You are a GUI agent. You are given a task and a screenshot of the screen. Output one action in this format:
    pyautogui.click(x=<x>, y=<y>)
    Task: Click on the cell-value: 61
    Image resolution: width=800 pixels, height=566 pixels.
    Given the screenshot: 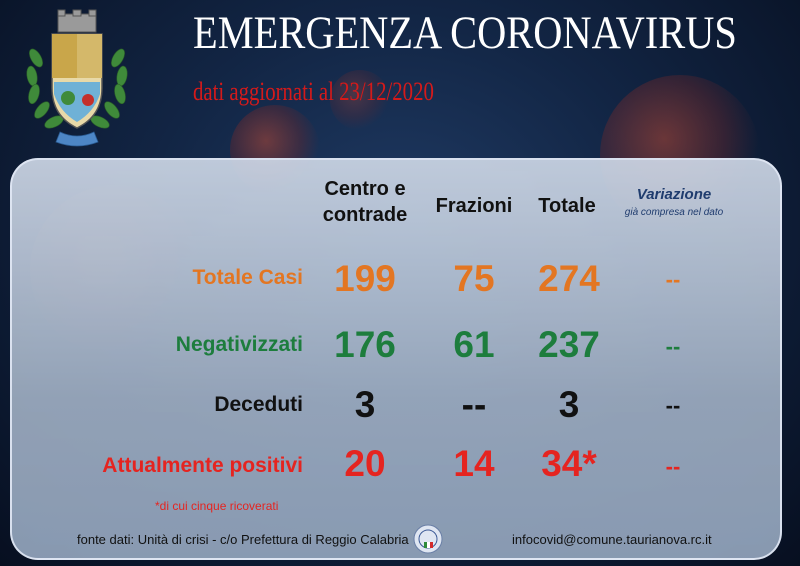 What is the action you would take?
    pyautogui.click(x=474, y=344)
    